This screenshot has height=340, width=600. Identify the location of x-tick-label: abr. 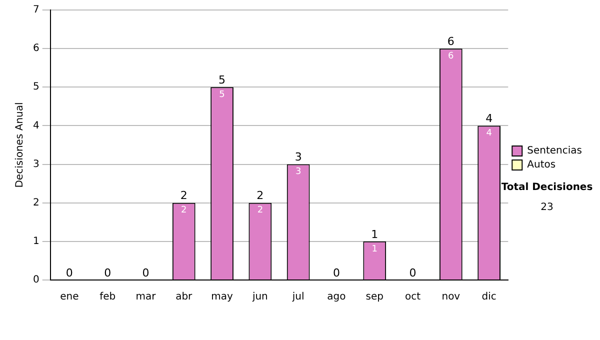
(185, 297).